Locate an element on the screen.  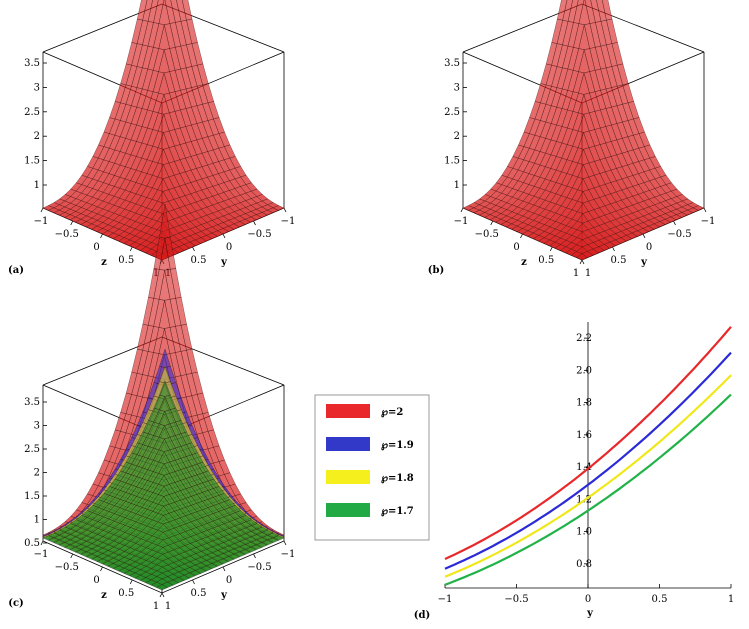
y-tick-label: 2.0 is located at coordinates (584, 370).